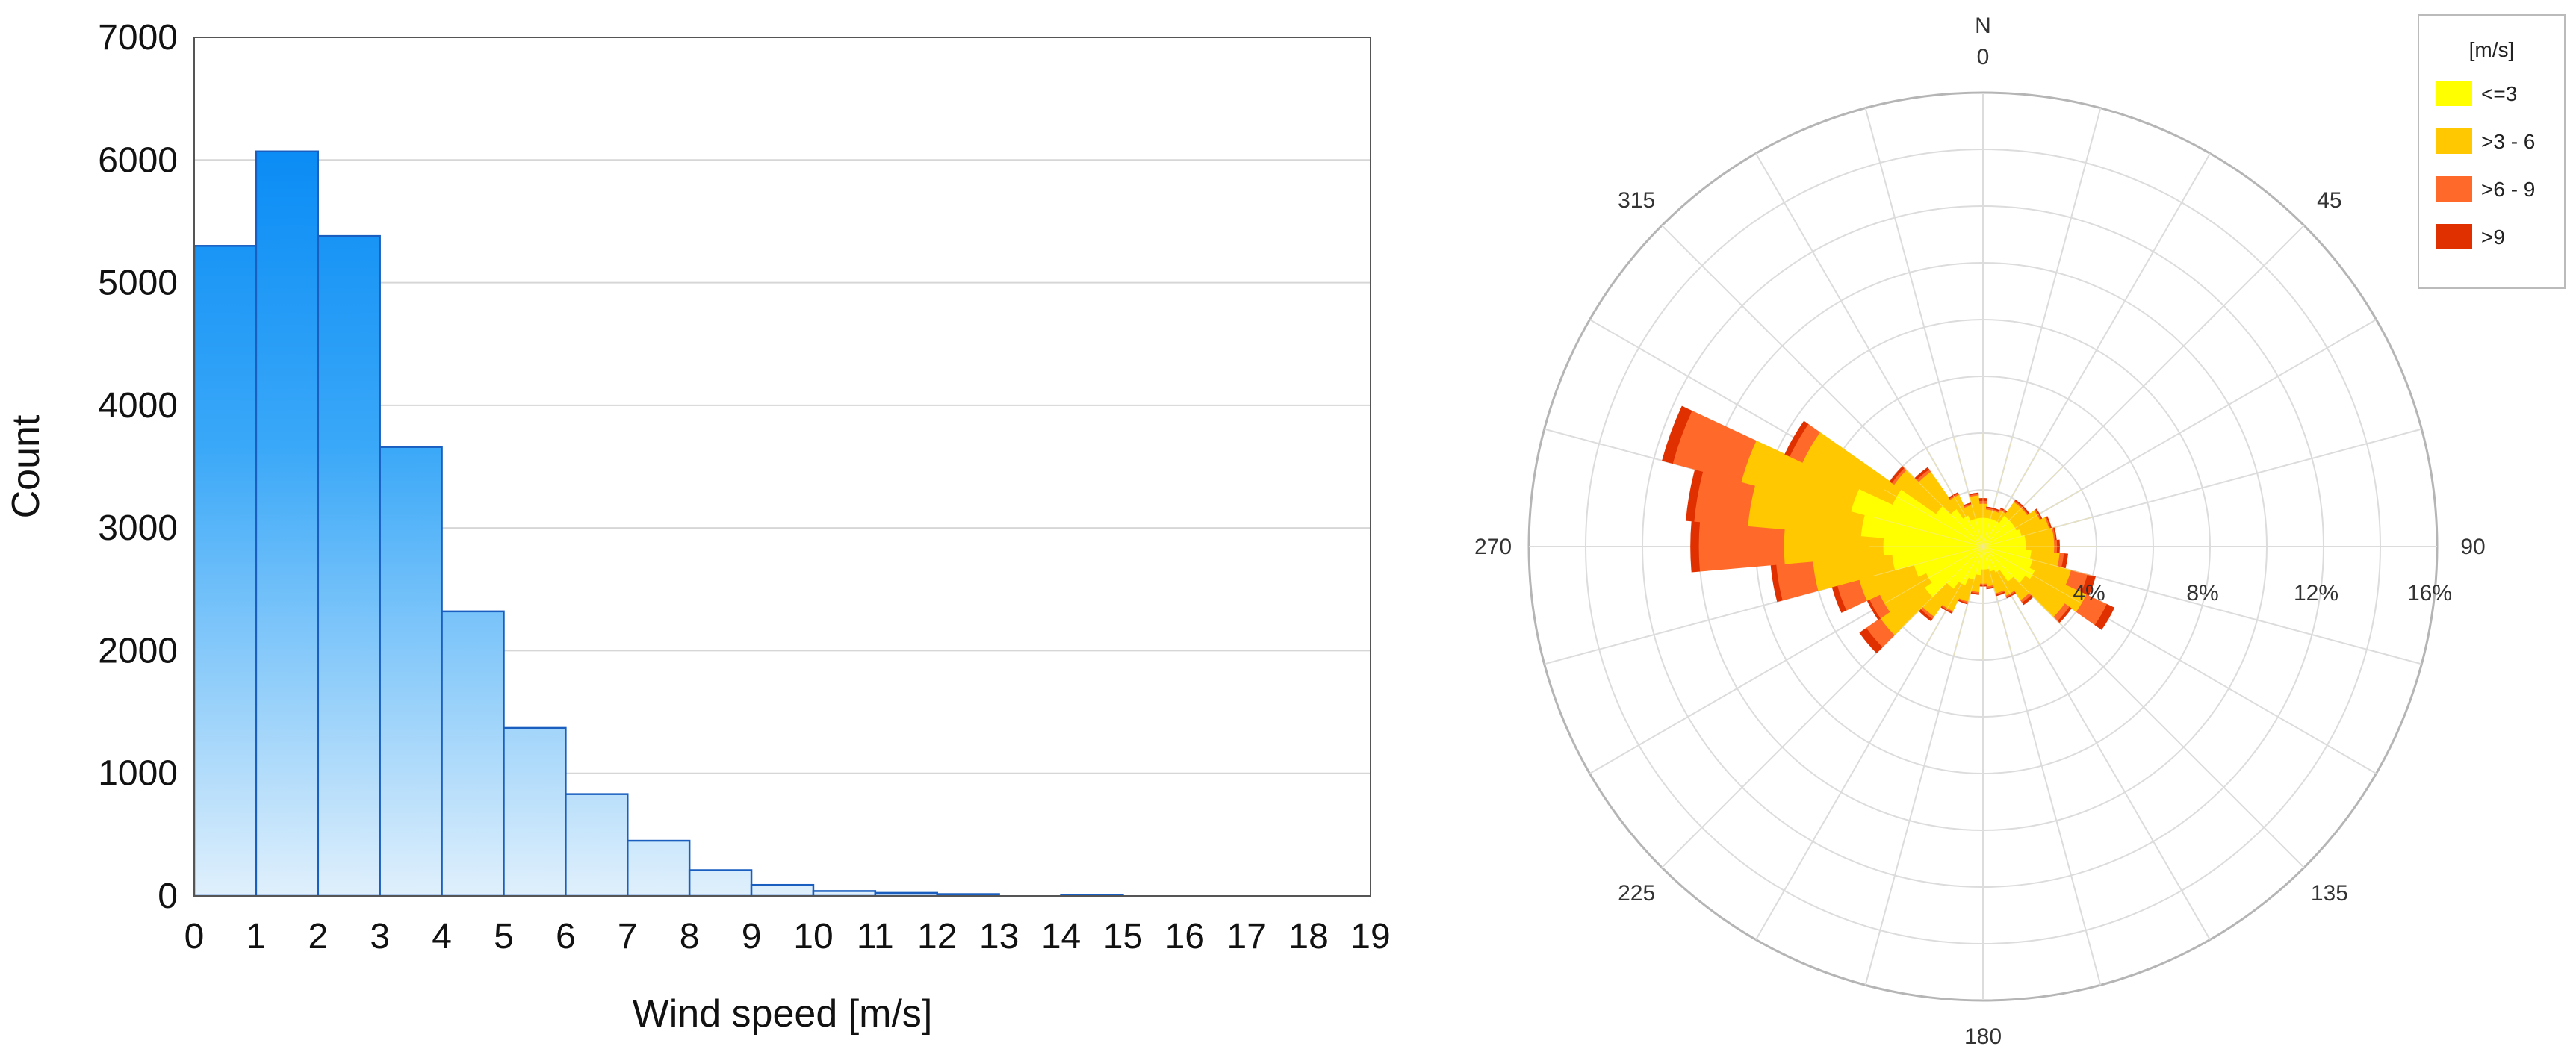 This screenshot has height=1055, width=2576. I want to click on histogram-x-tick-label: 15, so click(1123, 936).